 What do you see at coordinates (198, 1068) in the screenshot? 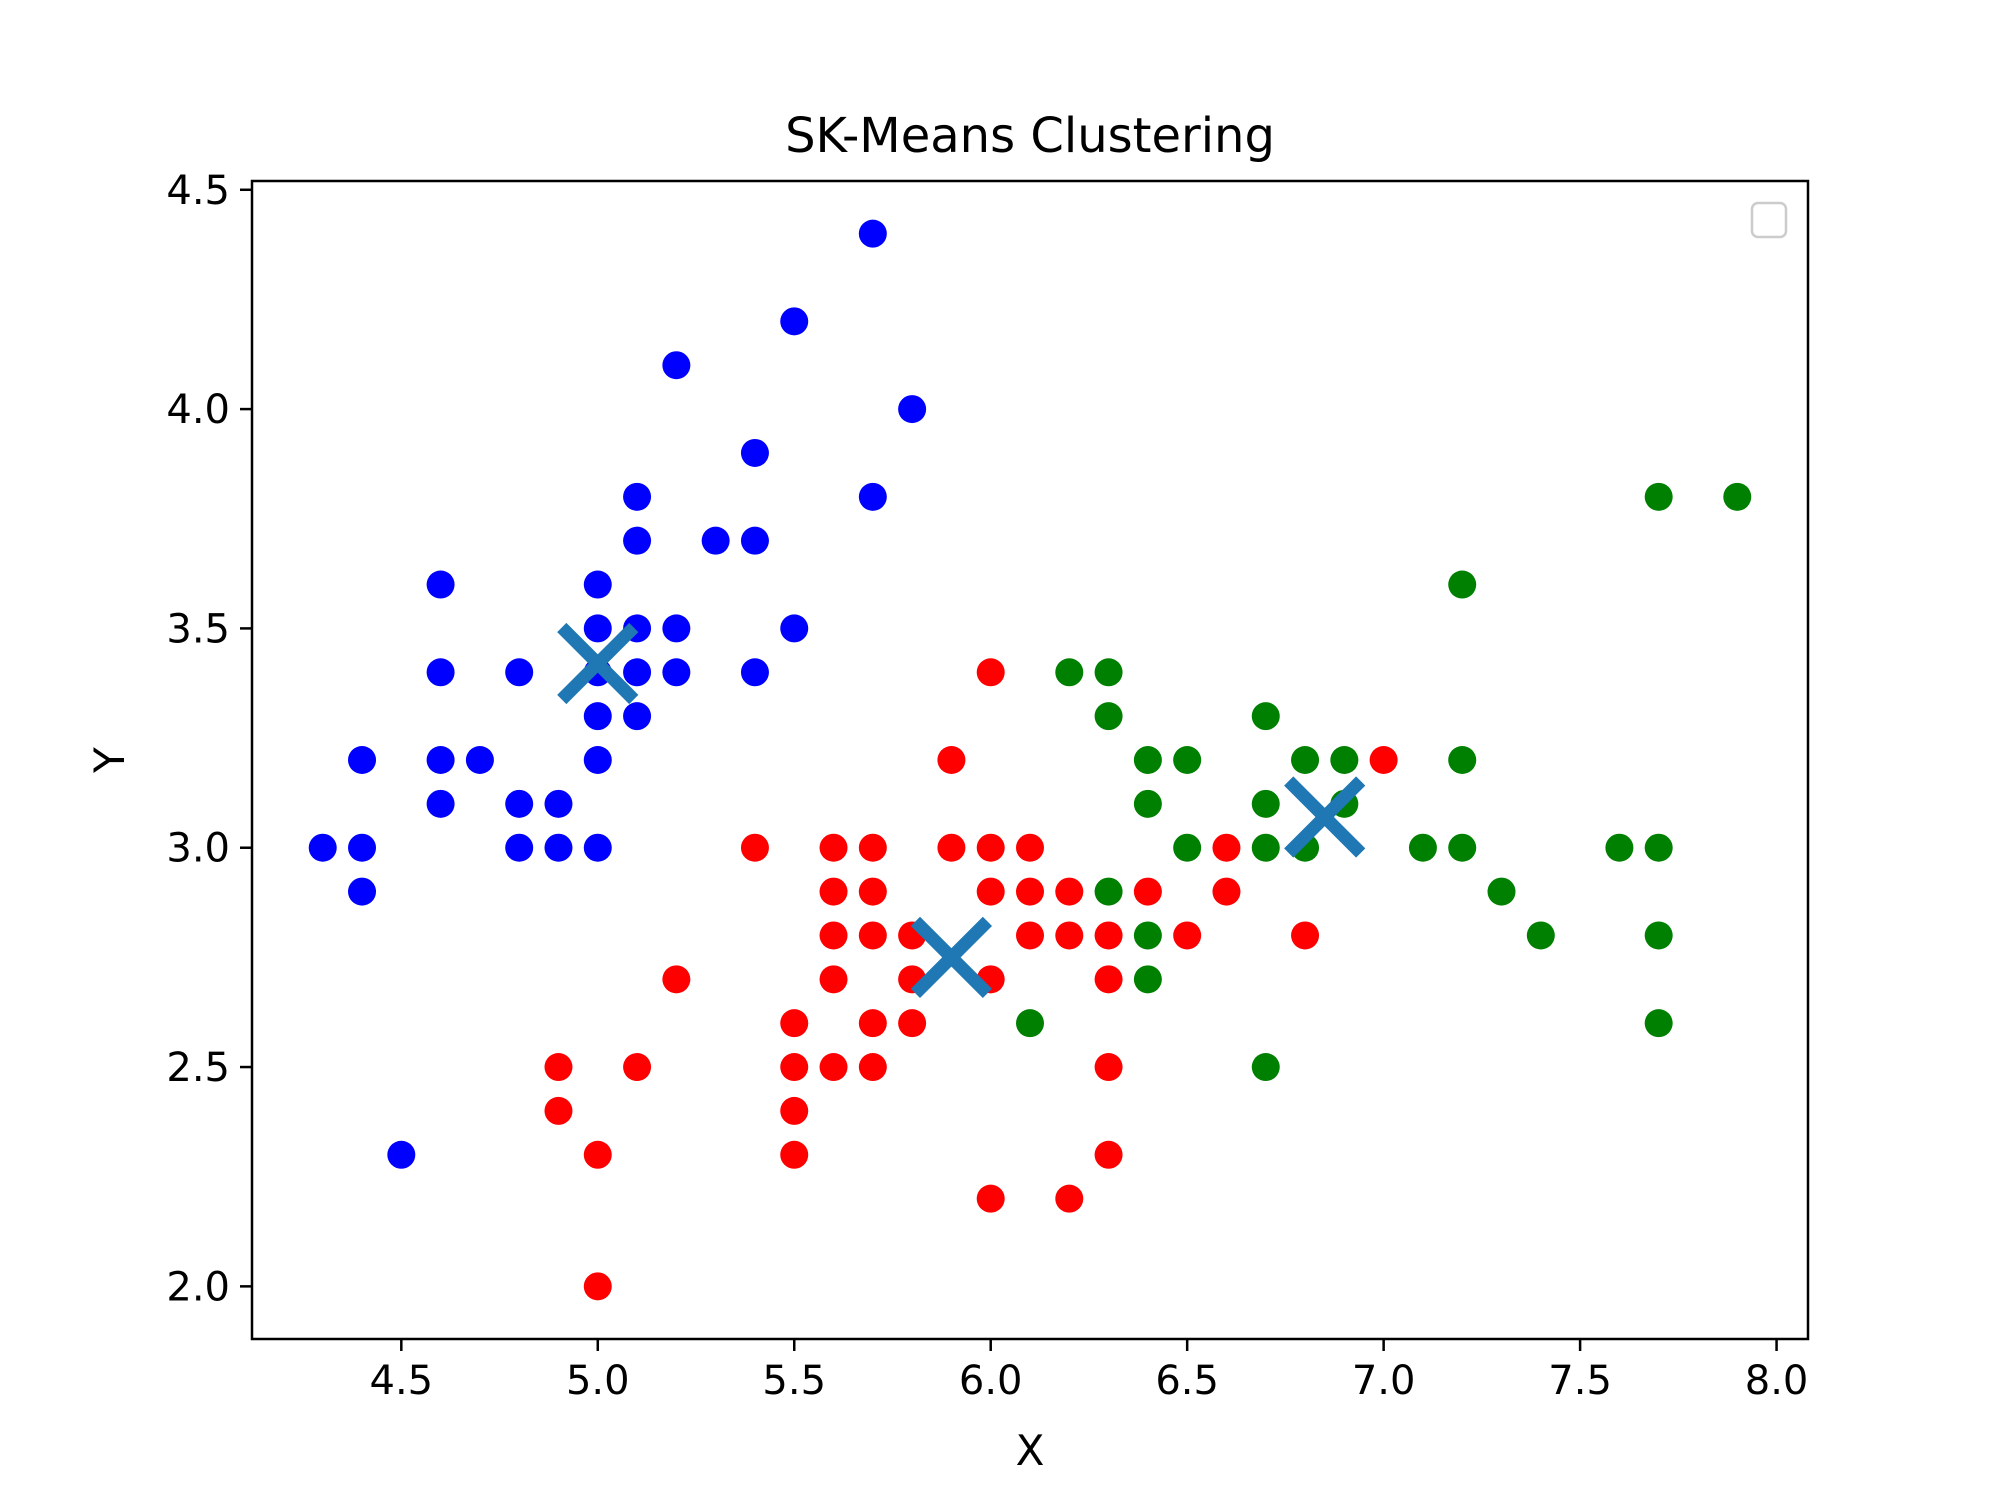
I see `y-tick-label: 2.5` at bounding box center [198, 1068].